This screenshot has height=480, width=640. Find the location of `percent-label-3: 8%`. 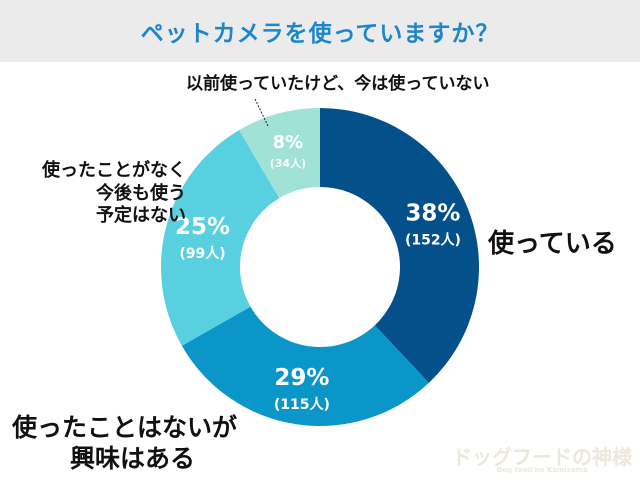

percent-label-3: 8% is located at coordinates (288, 142).